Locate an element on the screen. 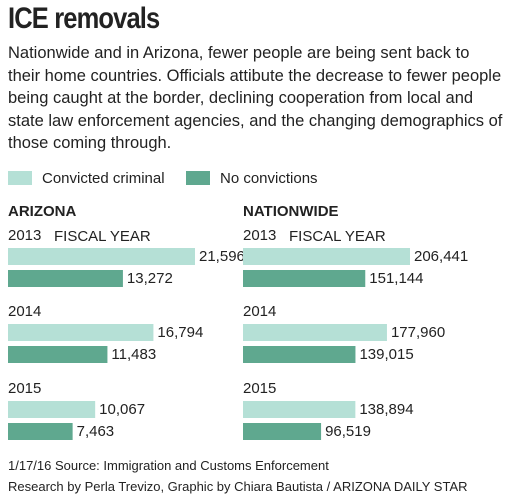 This screenshot has width=509, height=500. title: ICE removals is located at coordinates (84, 18).